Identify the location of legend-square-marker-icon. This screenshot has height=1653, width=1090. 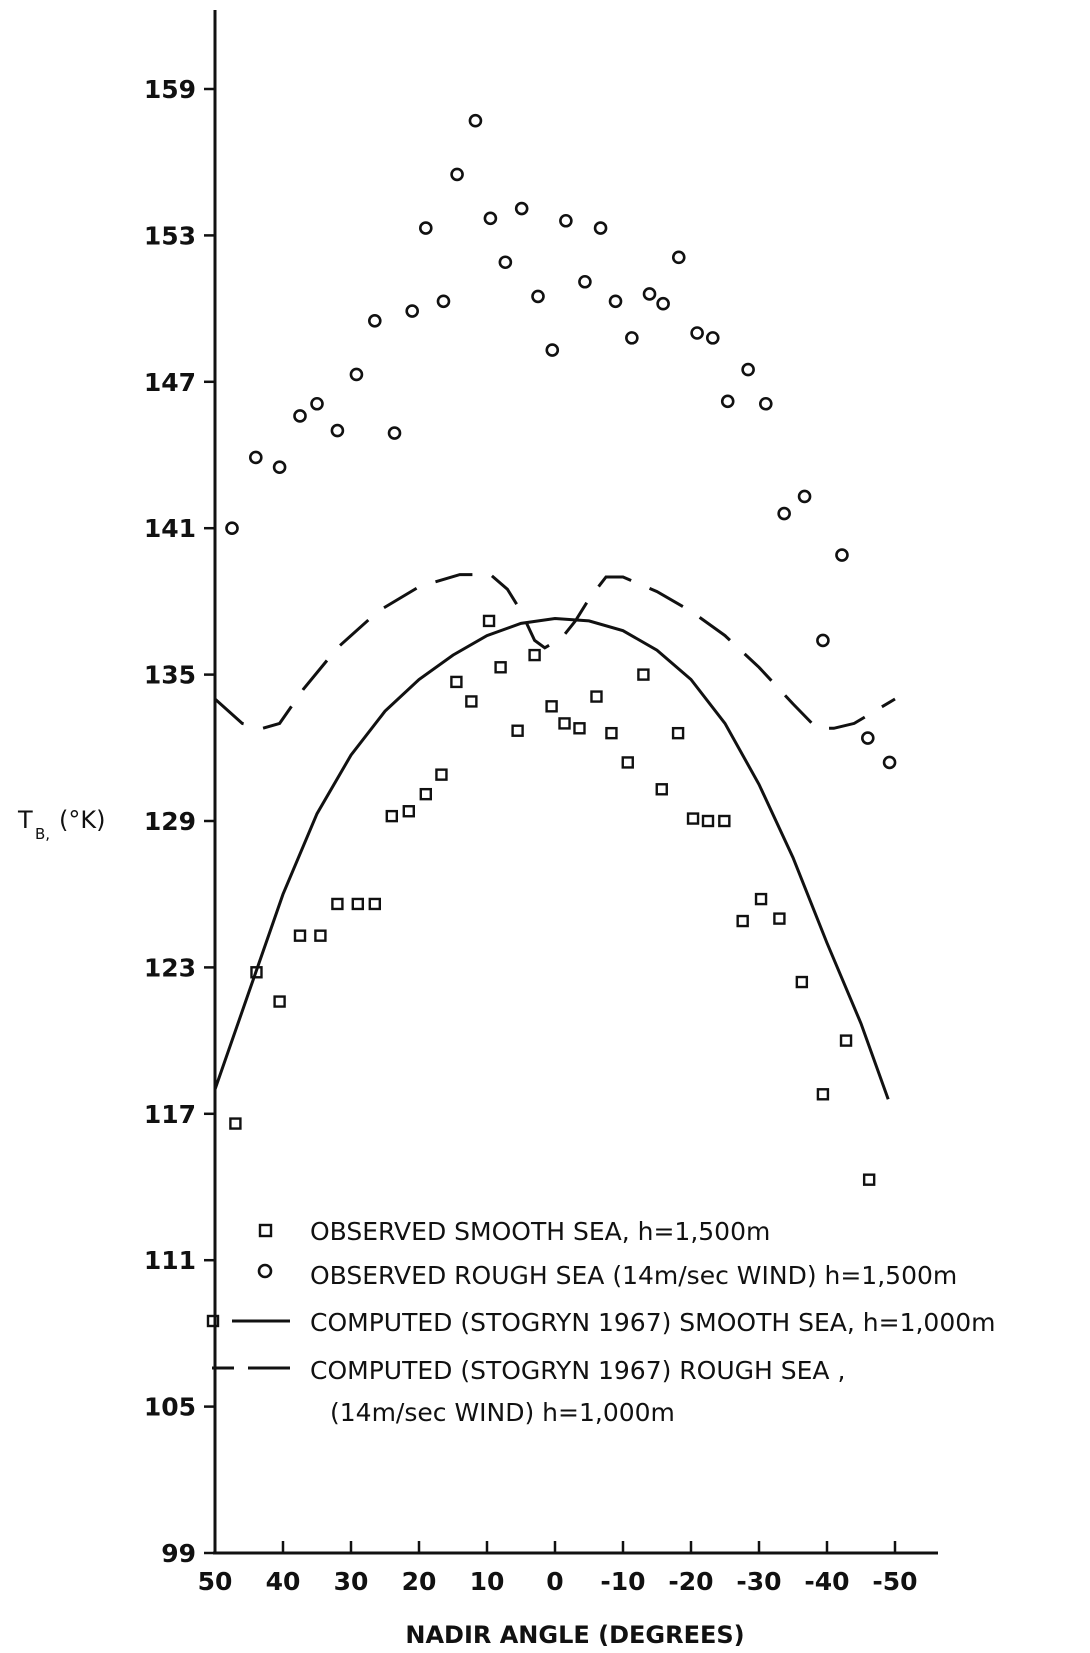
(265, 1230).